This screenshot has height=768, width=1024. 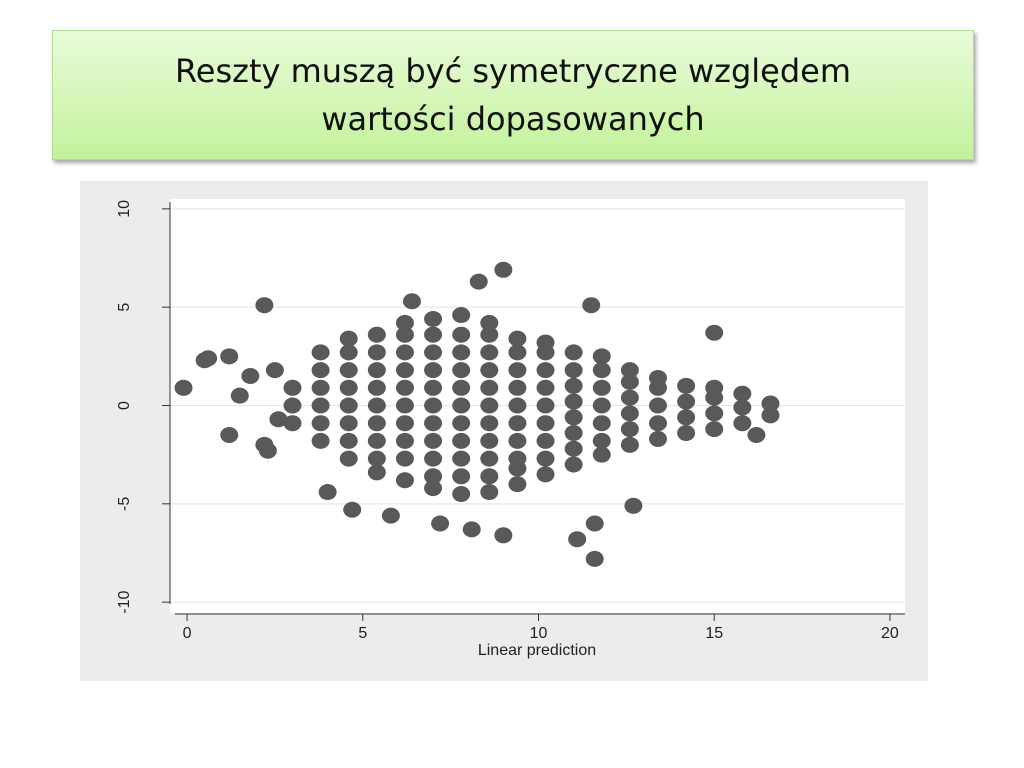 I want to click on title-line: wartości dopasowanych, so click(x=513, y=119).